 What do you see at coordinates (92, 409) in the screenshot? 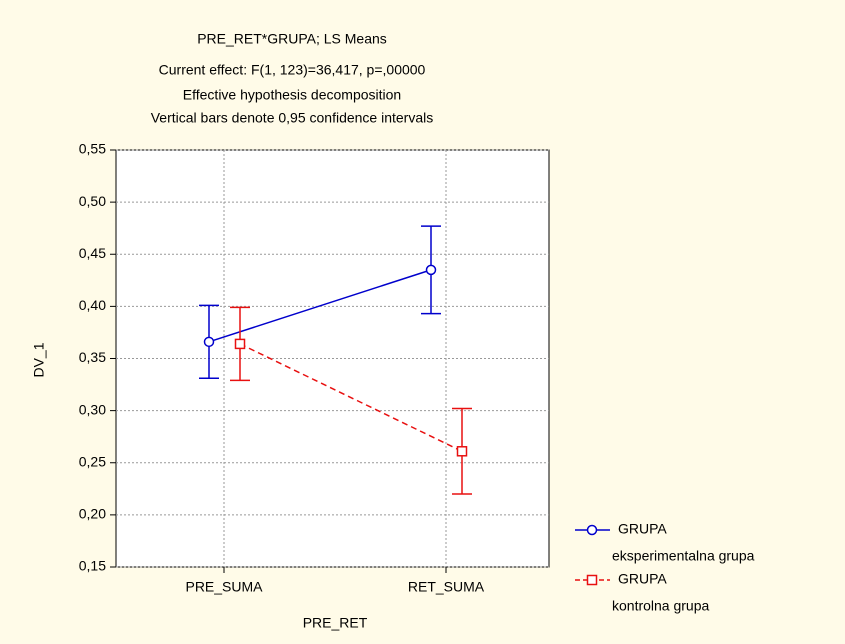
I see `y-tick-label: 0,30` at bounding box center [92, 409].